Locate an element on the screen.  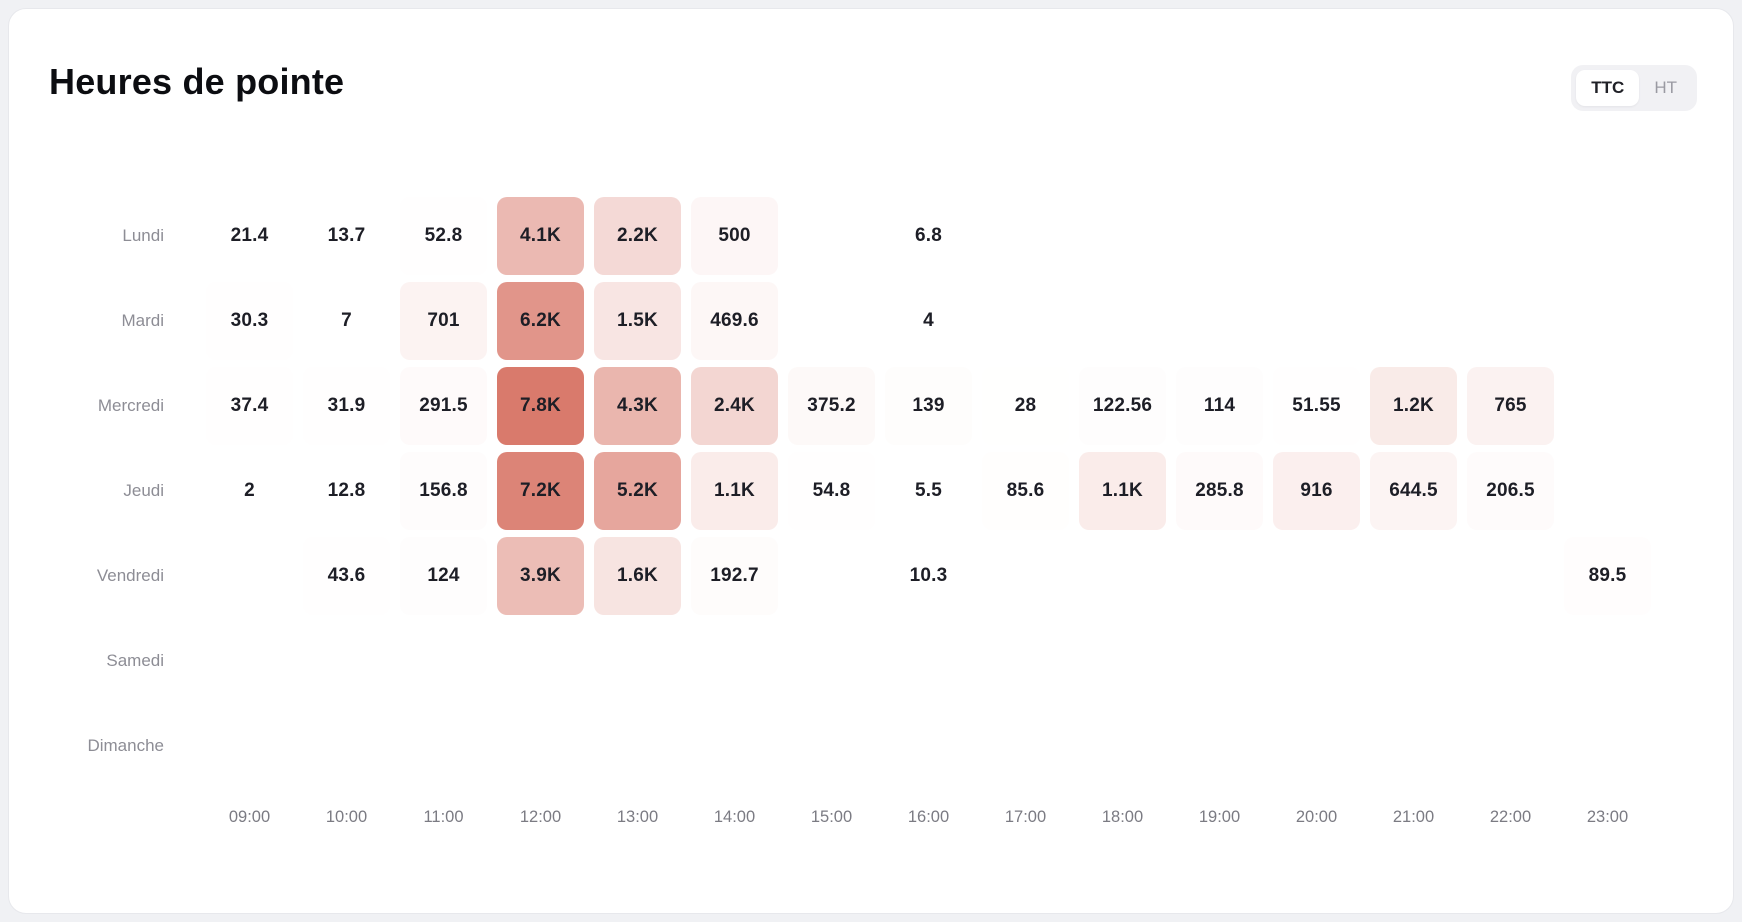
heatmap-cell: 7.2K is located at coordinates (540, 491).